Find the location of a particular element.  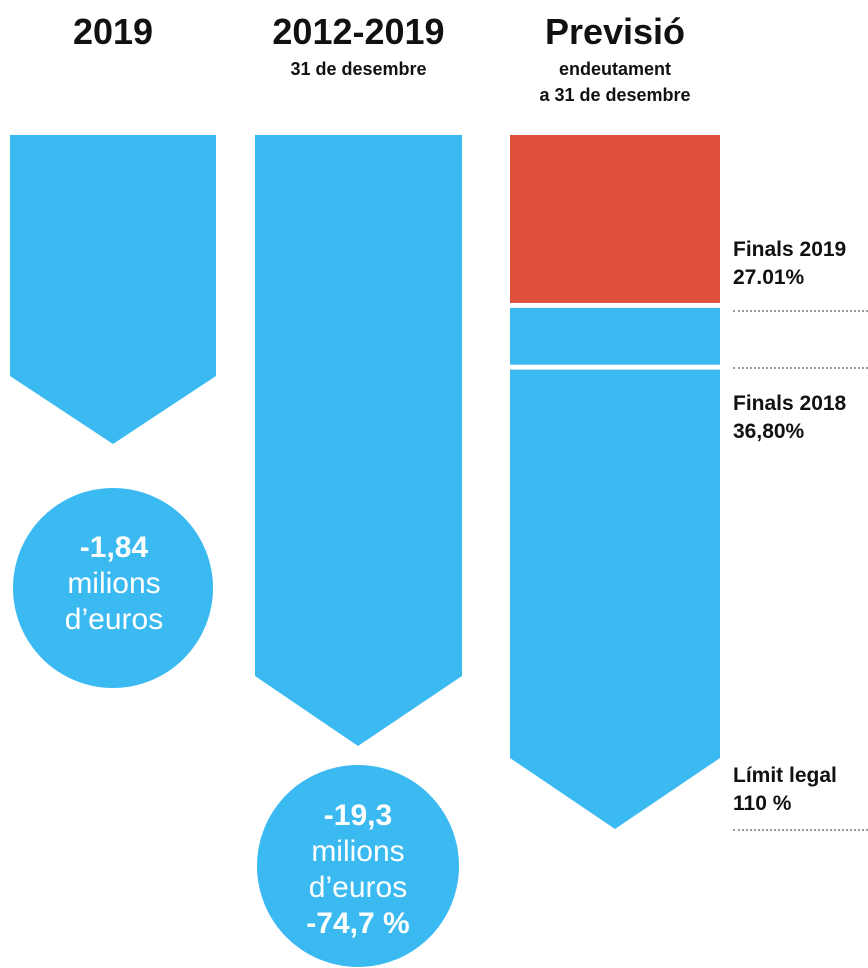

marker-finals-2019: Finals 2019 27.01% is located at coordinates (789, 264).